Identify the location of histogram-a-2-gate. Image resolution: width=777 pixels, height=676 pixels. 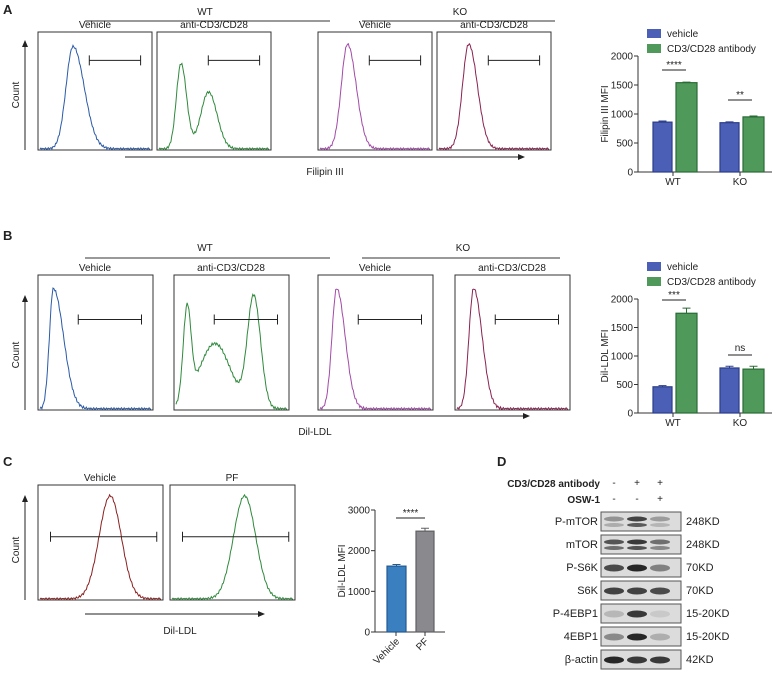
(234, 60).